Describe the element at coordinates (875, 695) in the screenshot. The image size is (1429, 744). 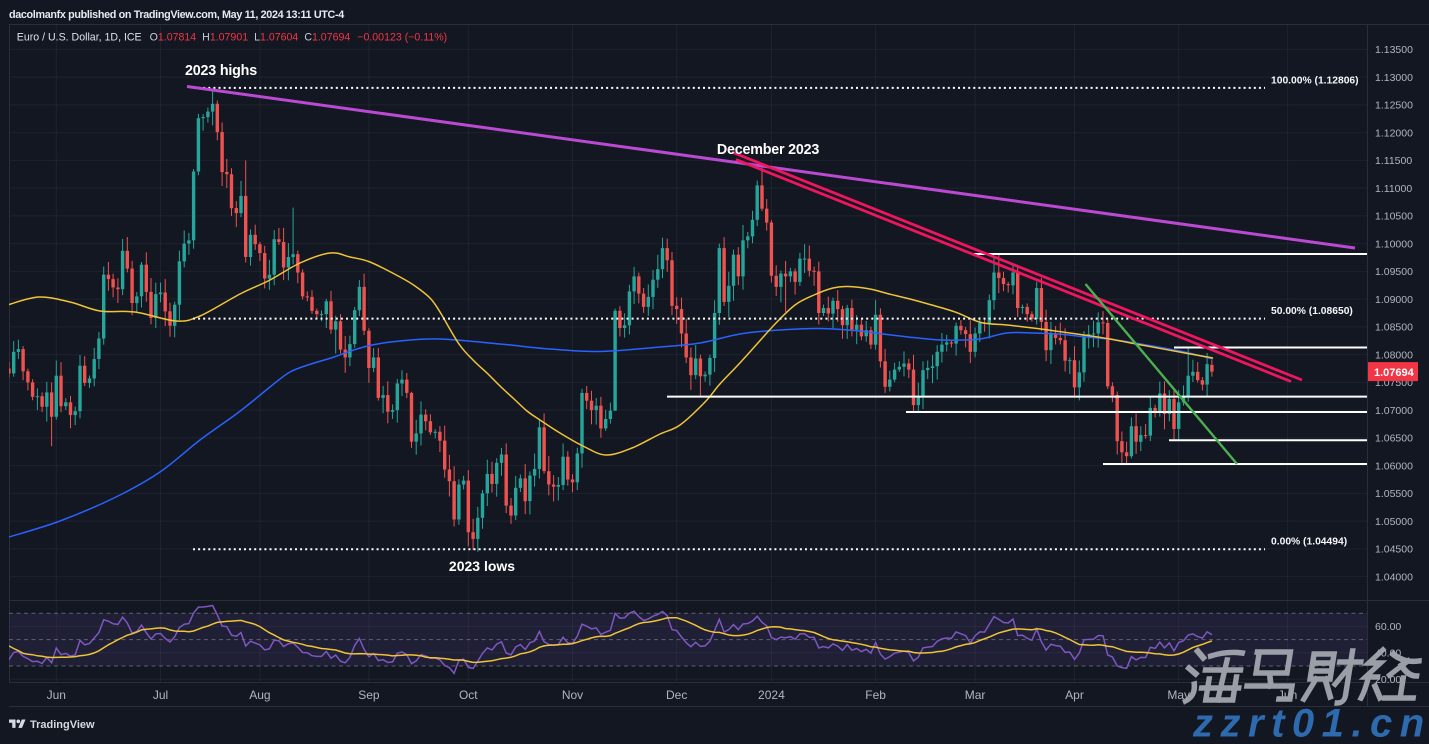
I see `svg-text: Feb` at that location.